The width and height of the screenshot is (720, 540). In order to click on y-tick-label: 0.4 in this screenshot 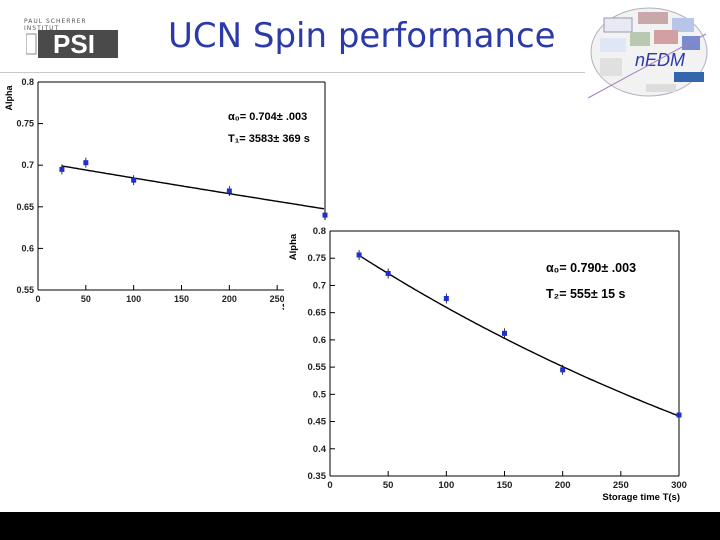, I will do `click(320, 449)`.